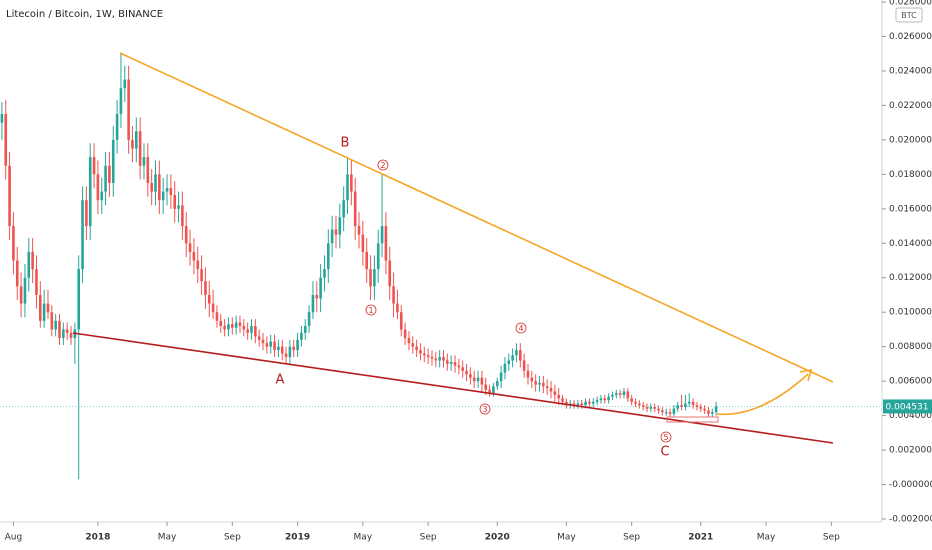  Describe the element at coordinates (692, 419) in the screenshot. I see `support-box` at that location.